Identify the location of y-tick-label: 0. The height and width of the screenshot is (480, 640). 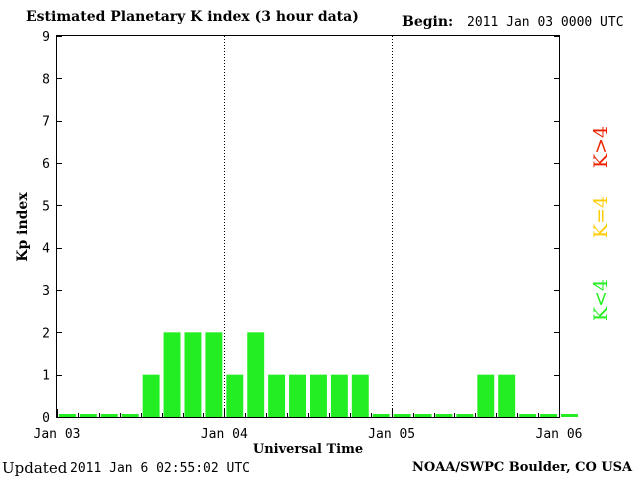
(46, 418).